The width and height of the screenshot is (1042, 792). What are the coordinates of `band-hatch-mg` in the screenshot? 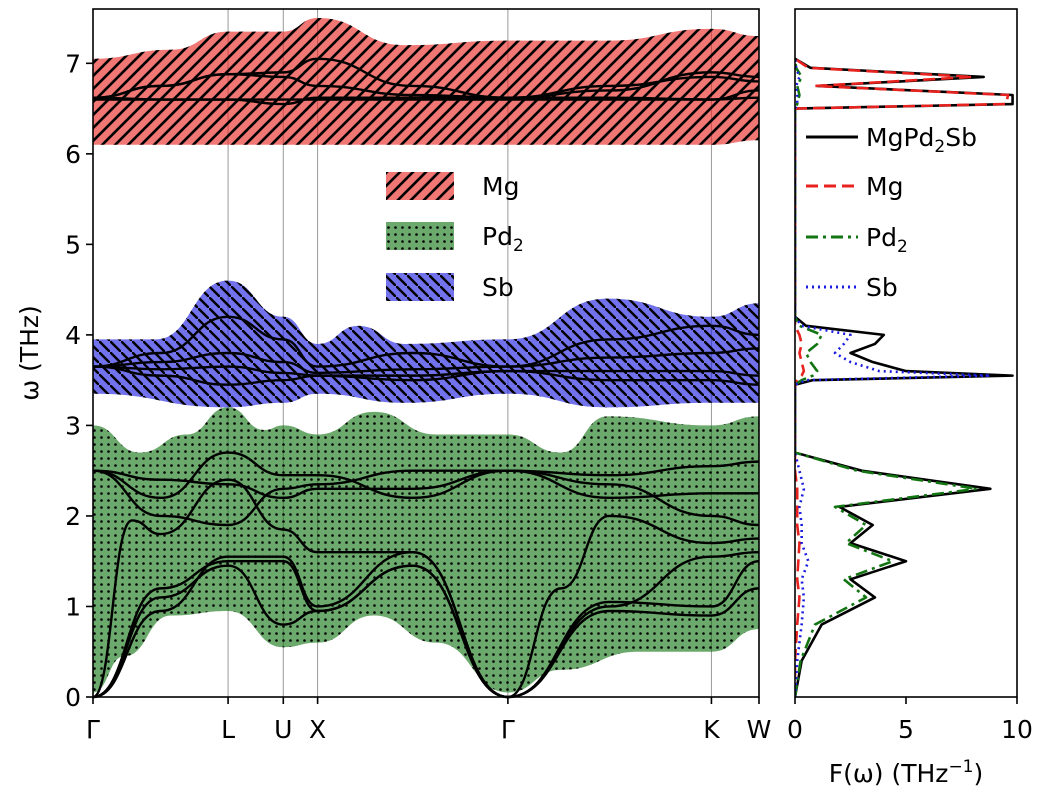 It's located at (426, 81).